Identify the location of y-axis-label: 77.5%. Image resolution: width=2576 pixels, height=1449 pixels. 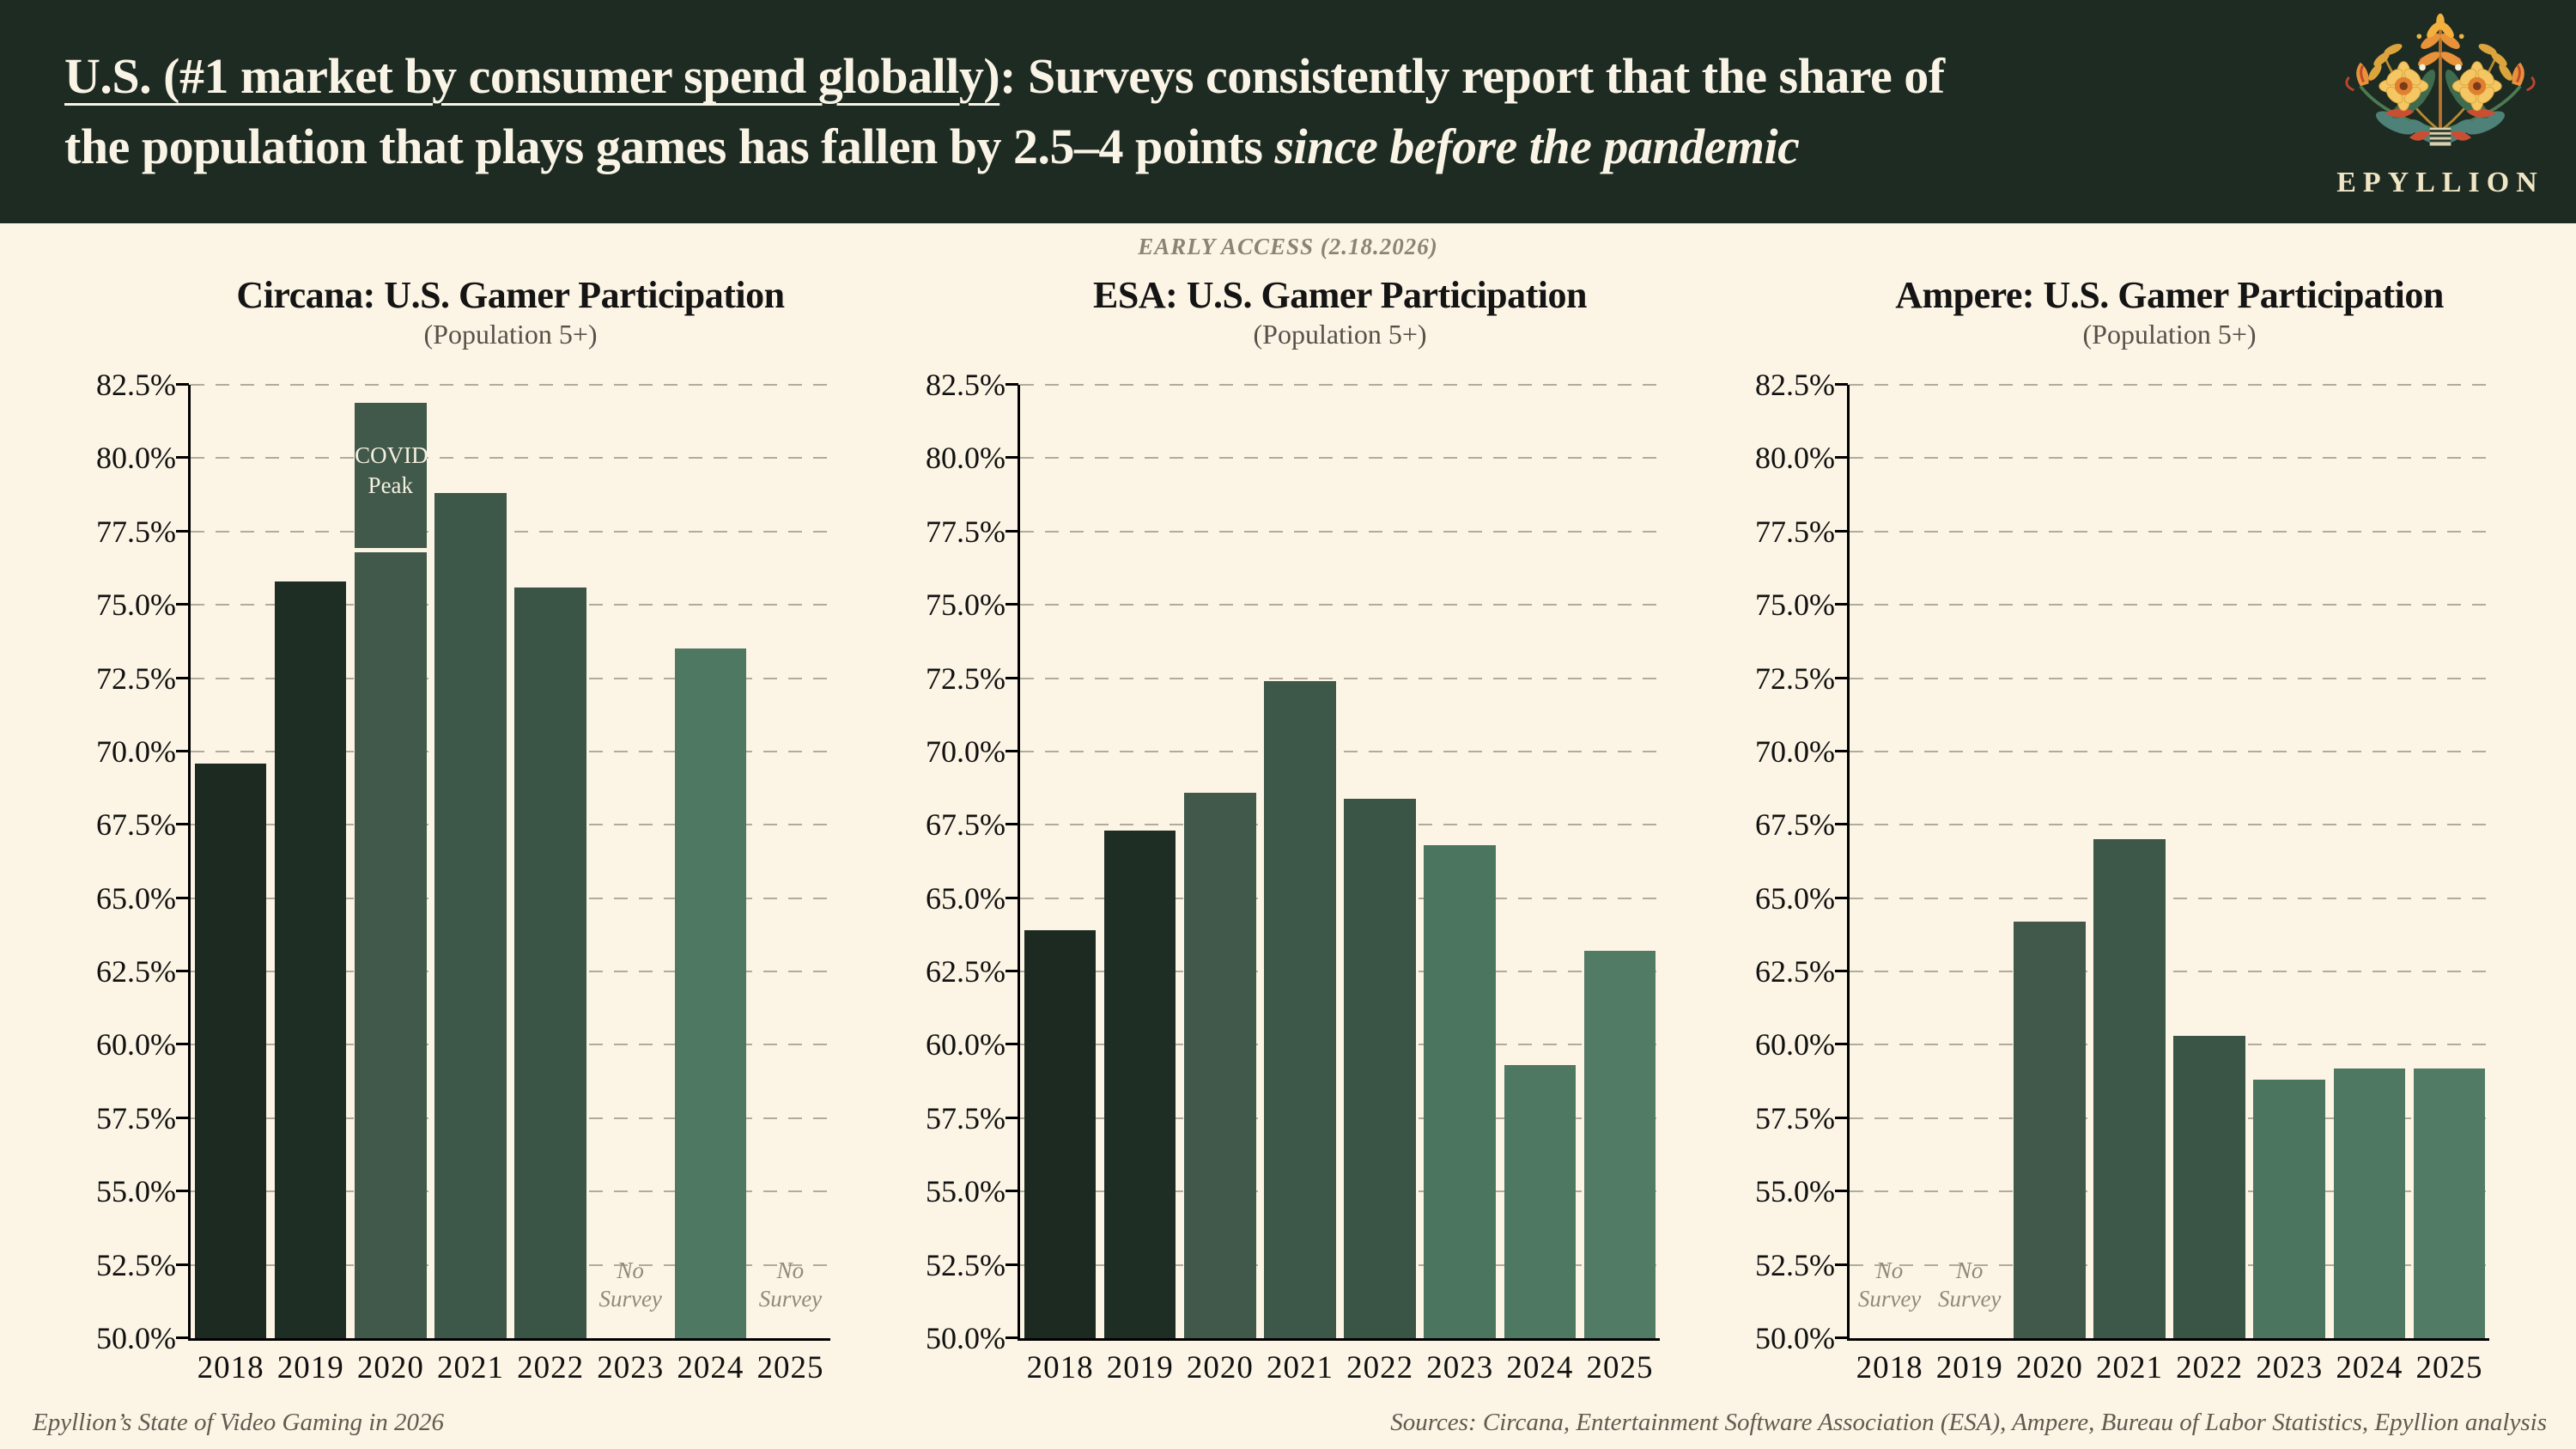
(965, 531).